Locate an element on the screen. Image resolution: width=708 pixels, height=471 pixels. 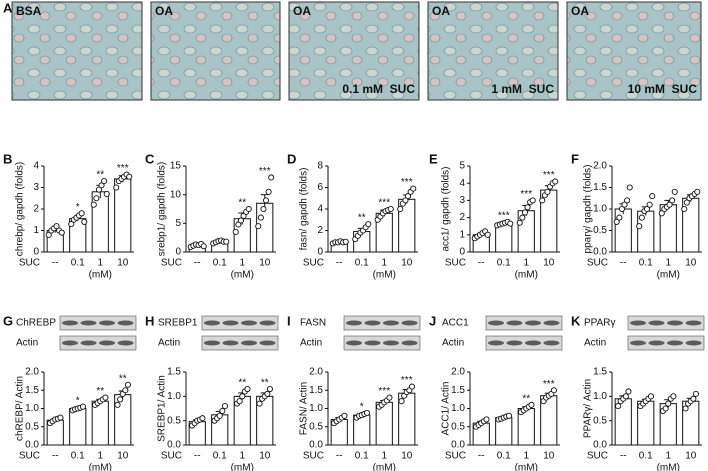
image-label: BSA is located at coordinates (29, 11).